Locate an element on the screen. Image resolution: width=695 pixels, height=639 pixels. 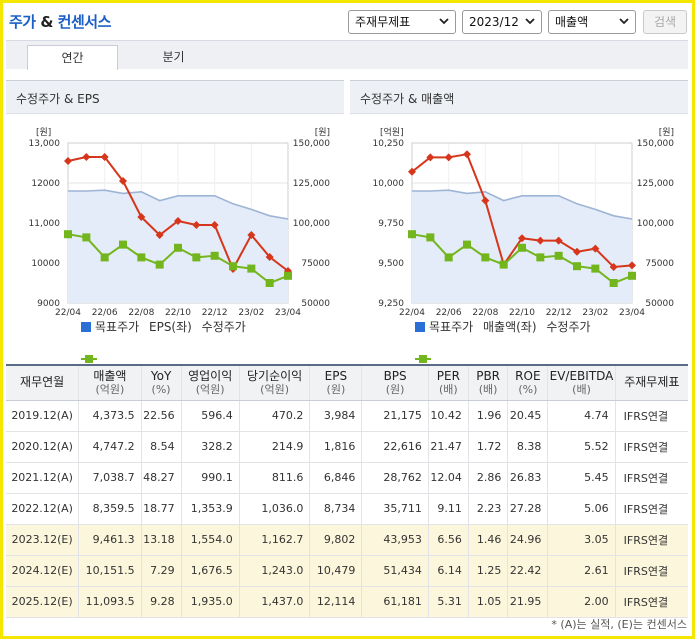
table-cell: 1,437.0 is located at coordinates (275, 602).